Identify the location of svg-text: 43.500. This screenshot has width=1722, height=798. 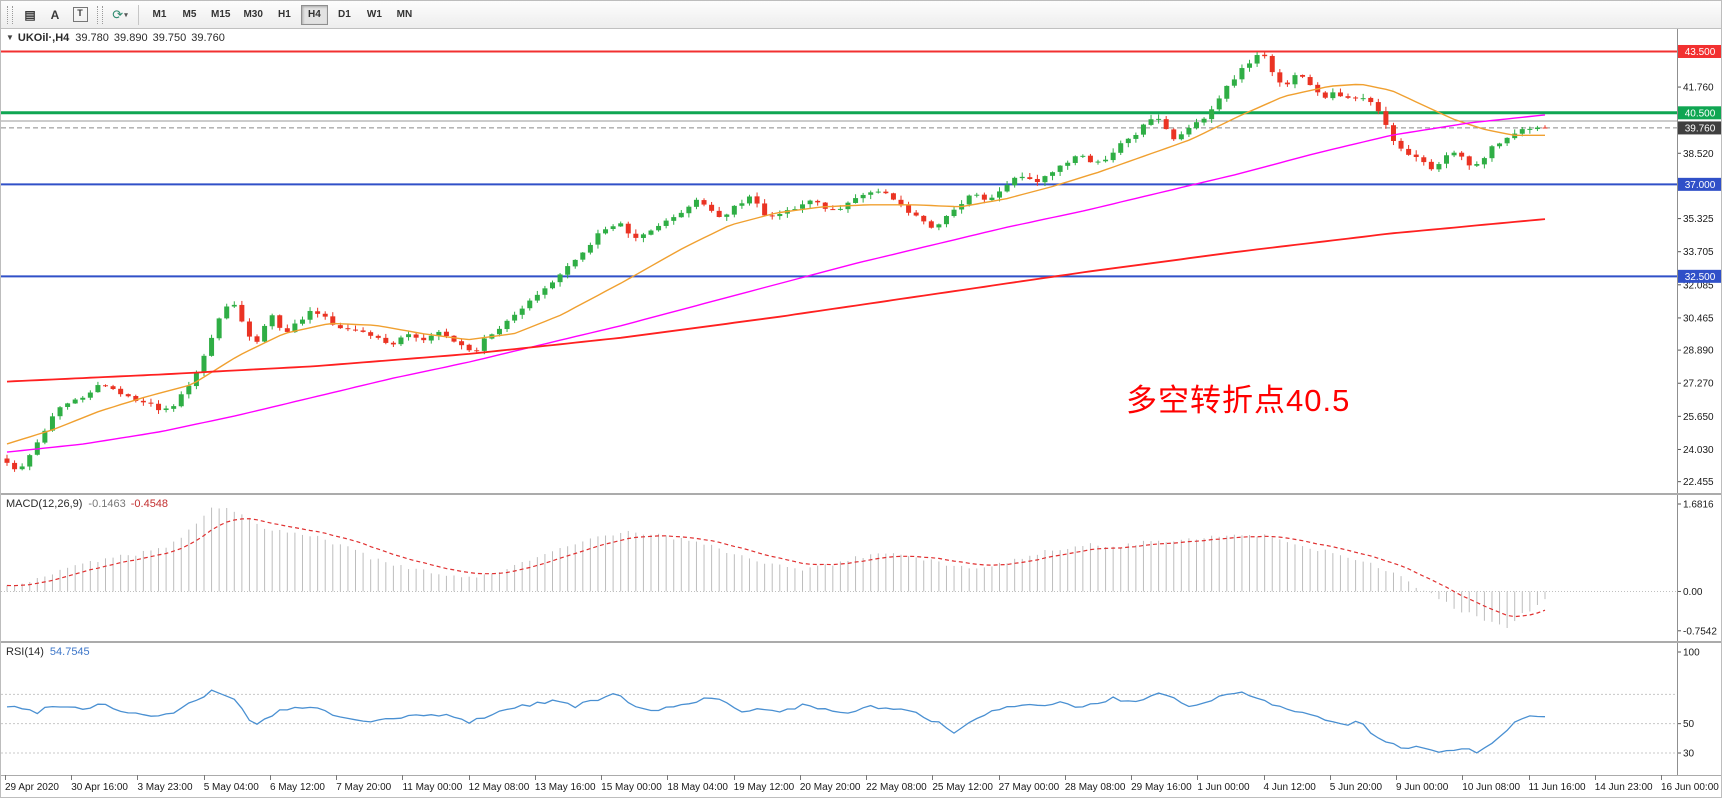
(1700, 52).